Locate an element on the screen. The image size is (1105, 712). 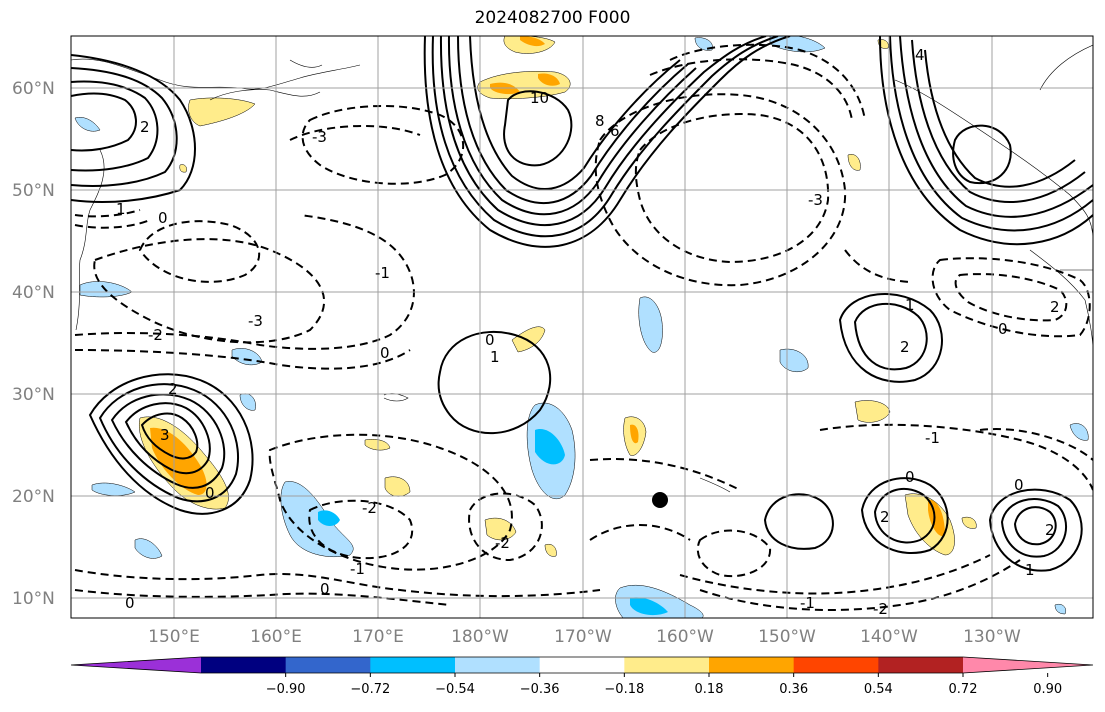
colorbar-label: −0.54 is located at coordinates (455, 689).